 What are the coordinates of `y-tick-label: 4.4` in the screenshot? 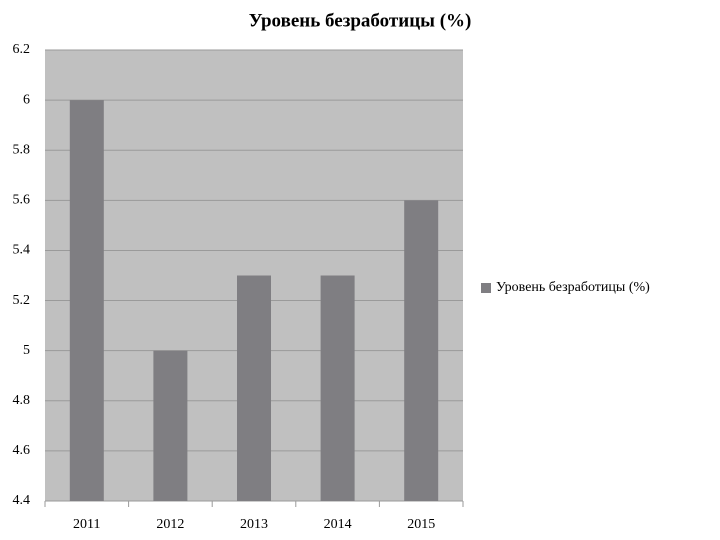 It's located at (22, 500).